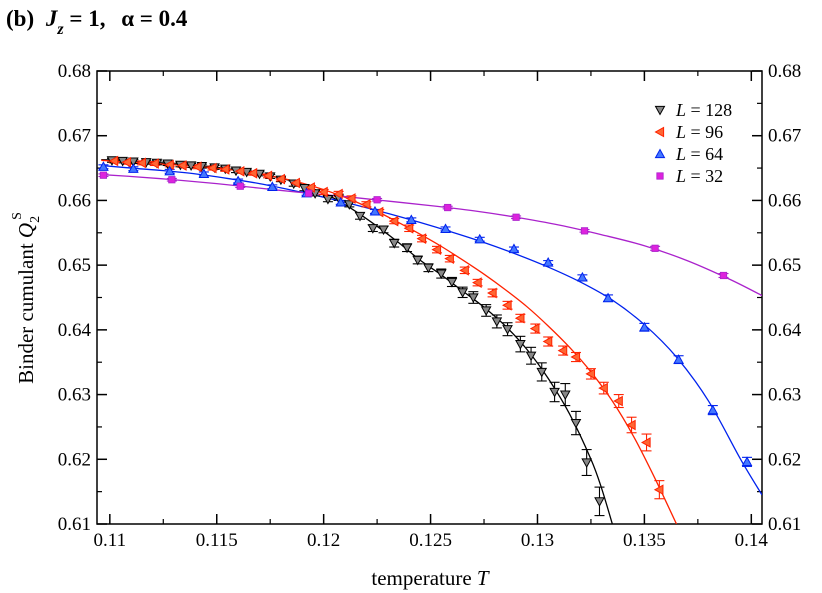 This screenshot has width=822, height=593. What do you see at coordinates (699, 154) in the screenshot?
I see `legend-entry-2: L = 64` at bounding box center [699, 154].